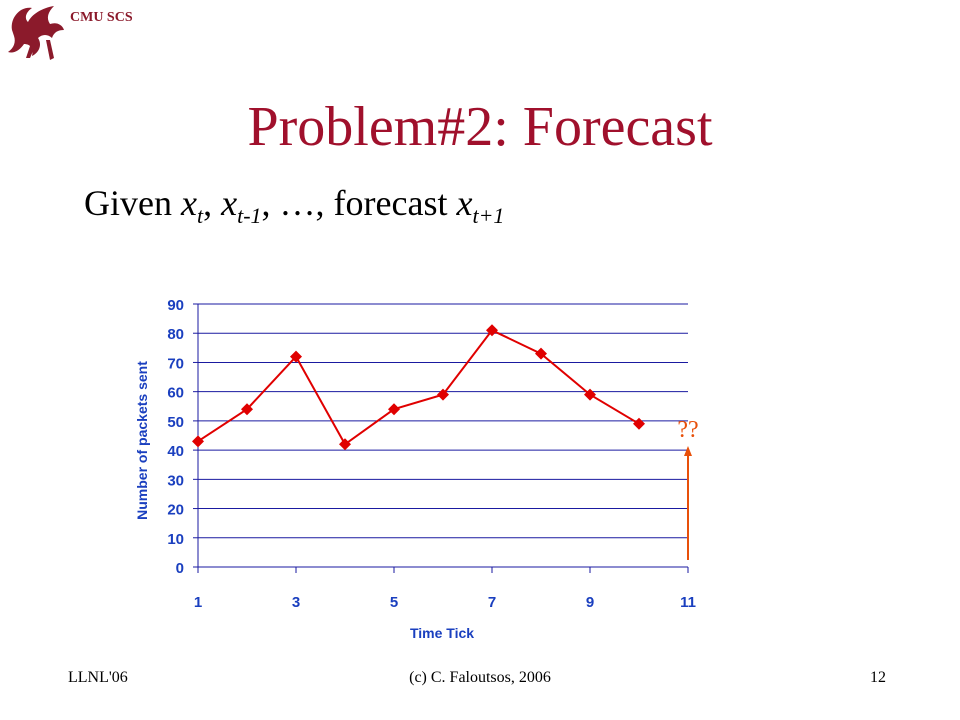 Image resolution: width=960 pixels, height=720 pixels. What do you see at coordinates (175, 393) in the screenshot?
I see `y-tick-label: 60` at bounding box center [175, 393].